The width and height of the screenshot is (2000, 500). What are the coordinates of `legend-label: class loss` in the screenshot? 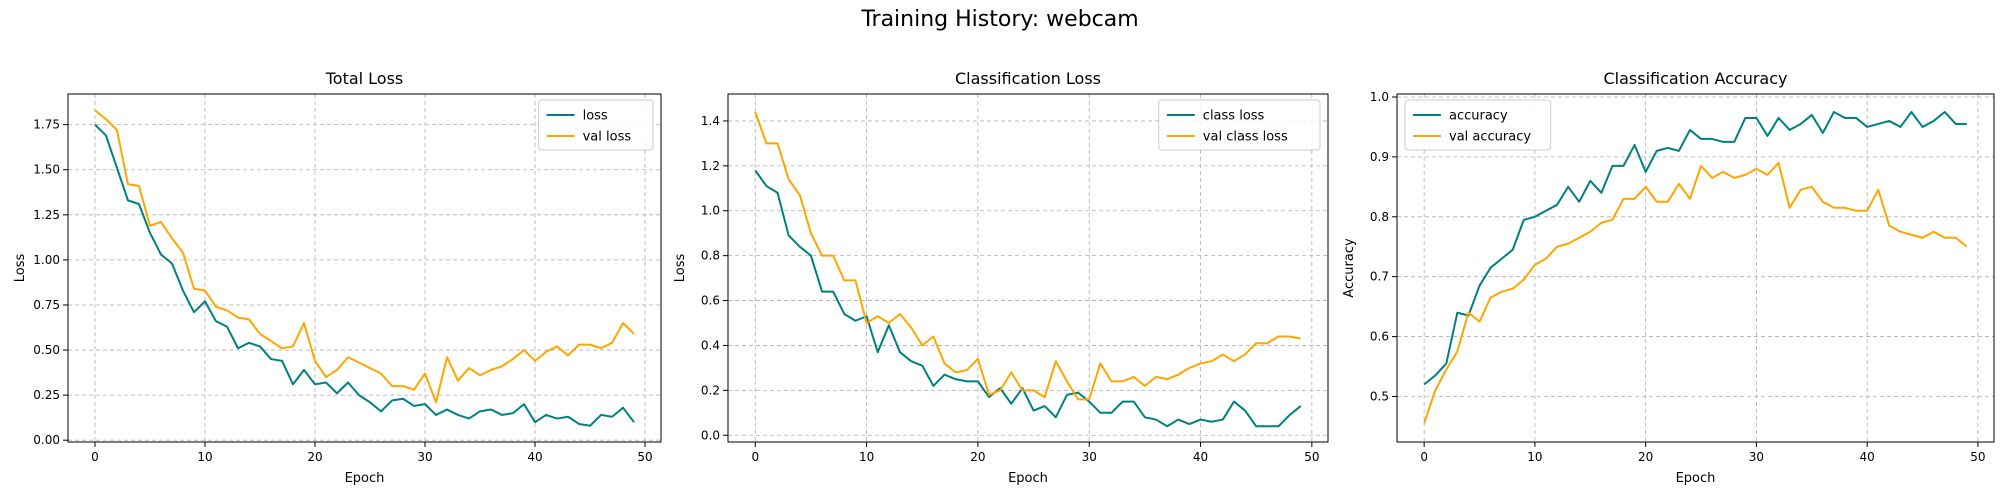 It's located at (1234, 116).